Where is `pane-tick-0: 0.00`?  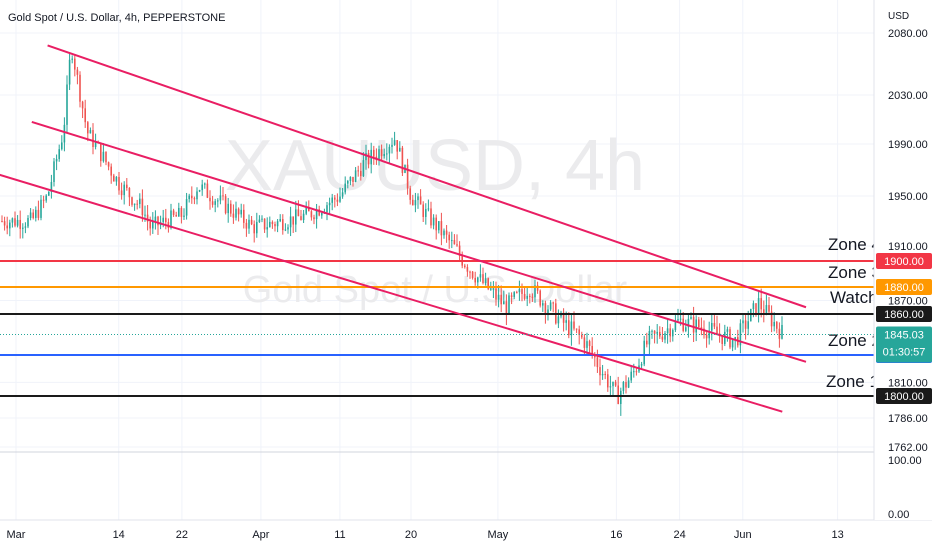
pane-tick-0: 0.00 is located at coordinates (898, 515).